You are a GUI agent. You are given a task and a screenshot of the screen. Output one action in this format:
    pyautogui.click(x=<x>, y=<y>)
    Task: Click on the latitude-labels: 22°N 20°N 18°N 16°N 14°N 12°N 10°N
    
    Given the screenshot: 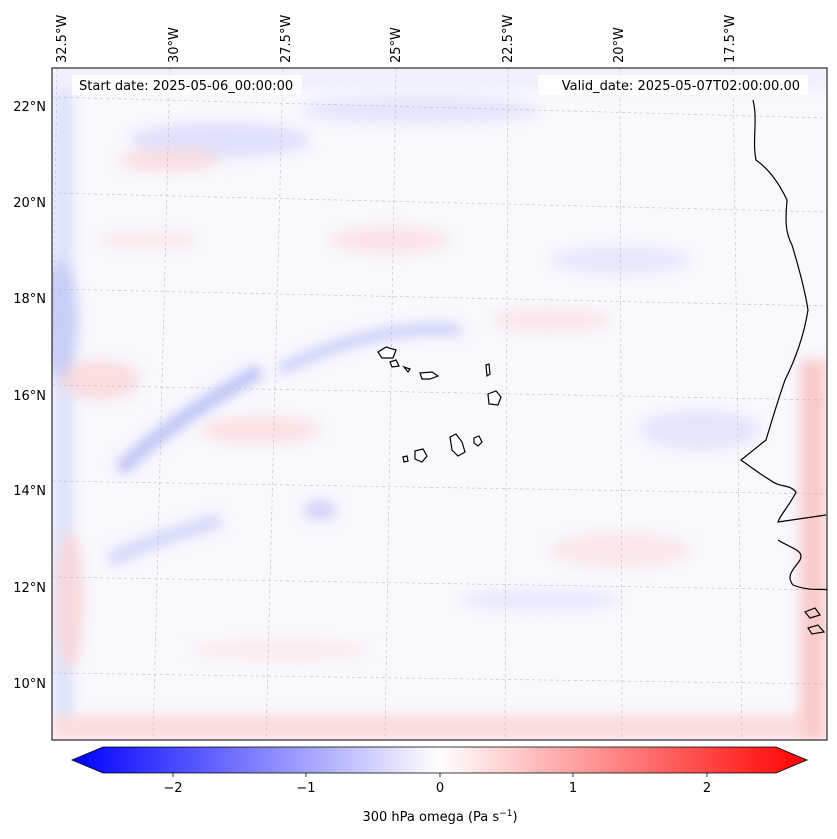 What is the action you would take?
    pyautogui.click(x=29, y=396)
    